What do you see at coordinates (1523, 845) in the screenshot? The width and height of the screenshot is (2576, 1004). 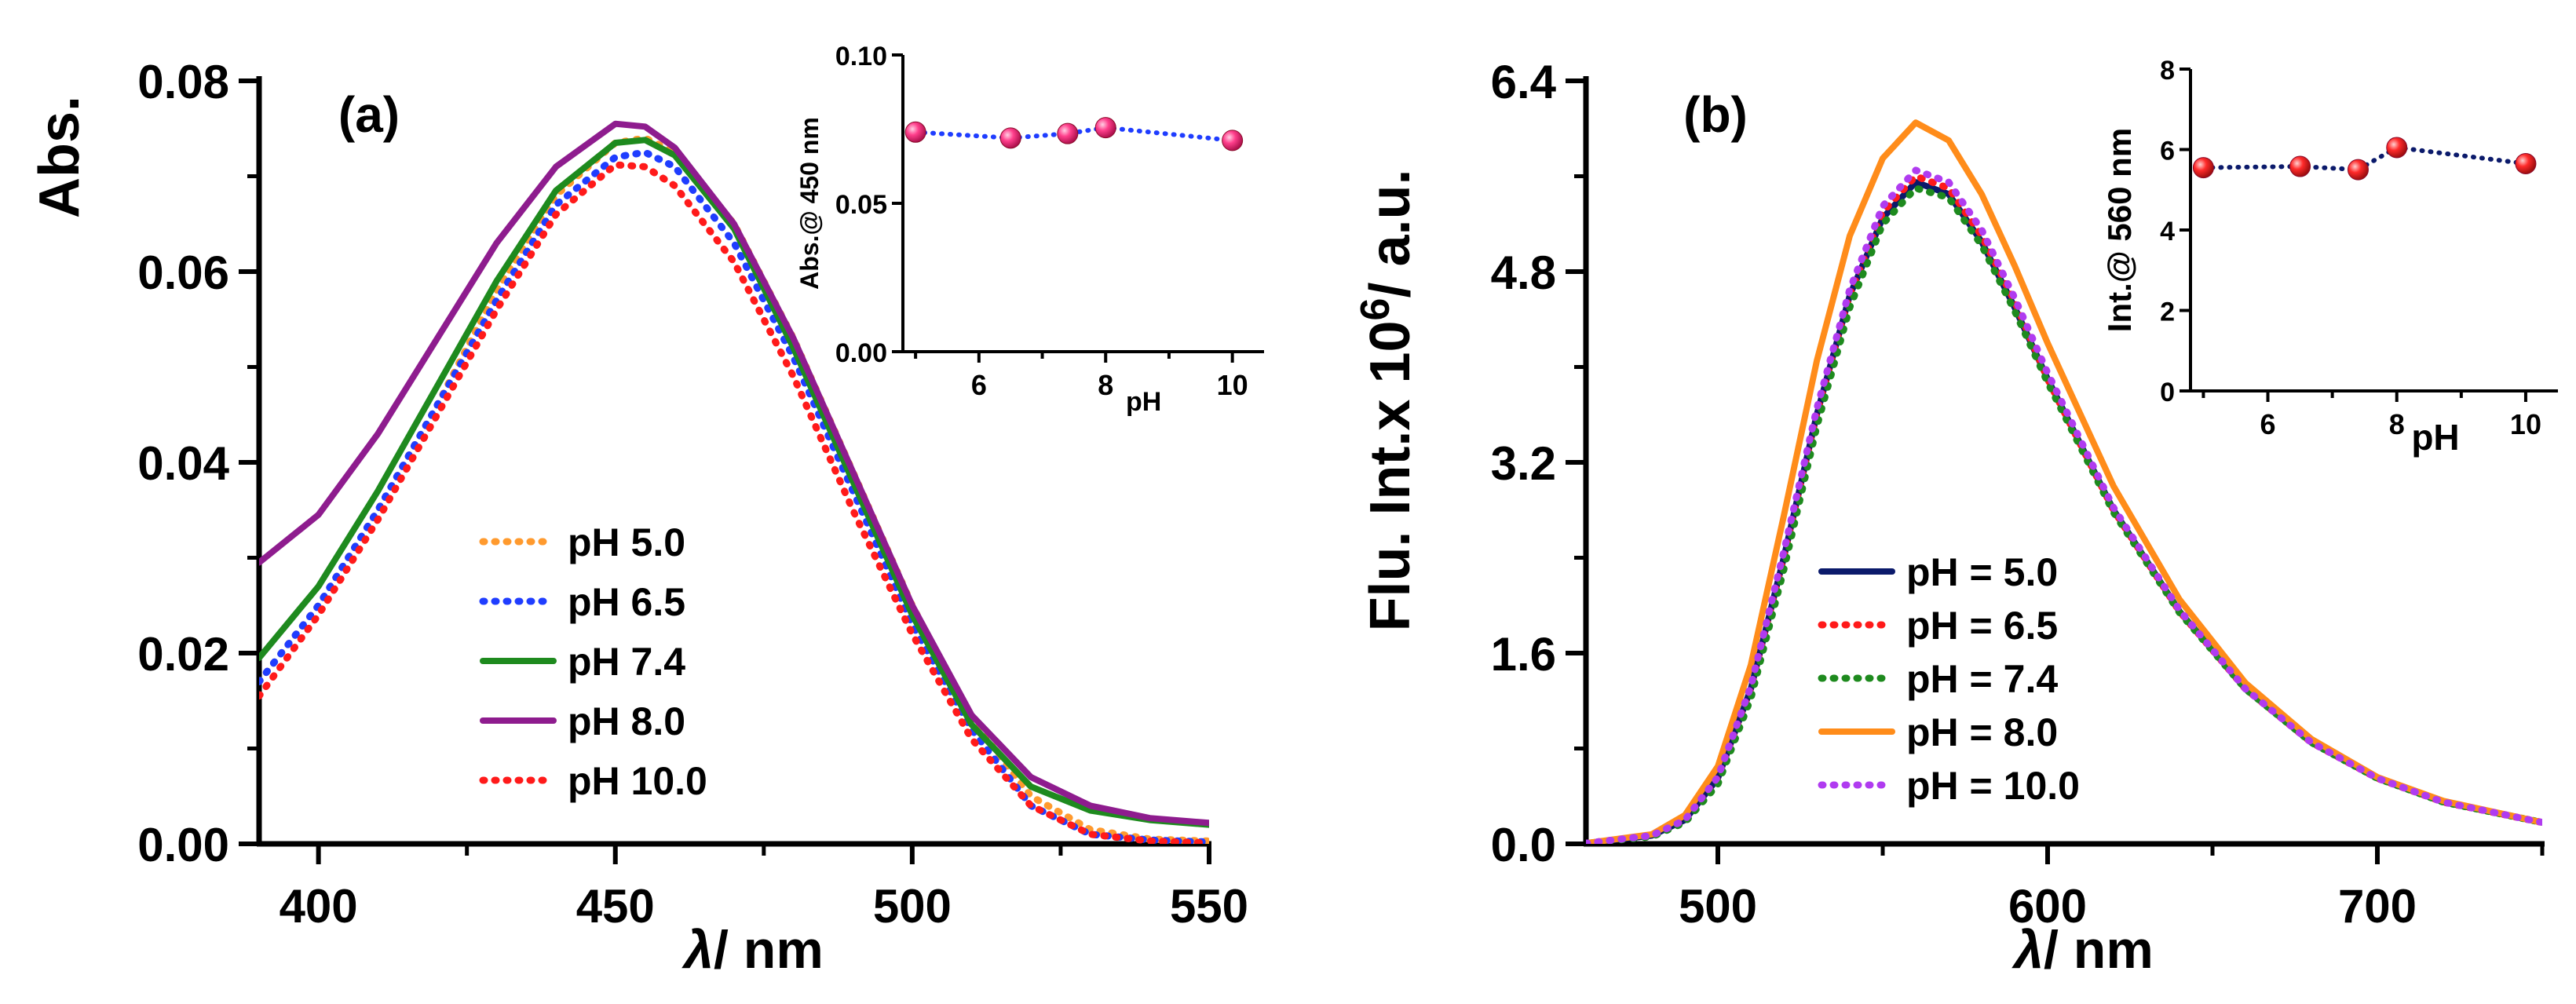 I see `y-tick-label: 0.0` at bounding box center [1523, 845].